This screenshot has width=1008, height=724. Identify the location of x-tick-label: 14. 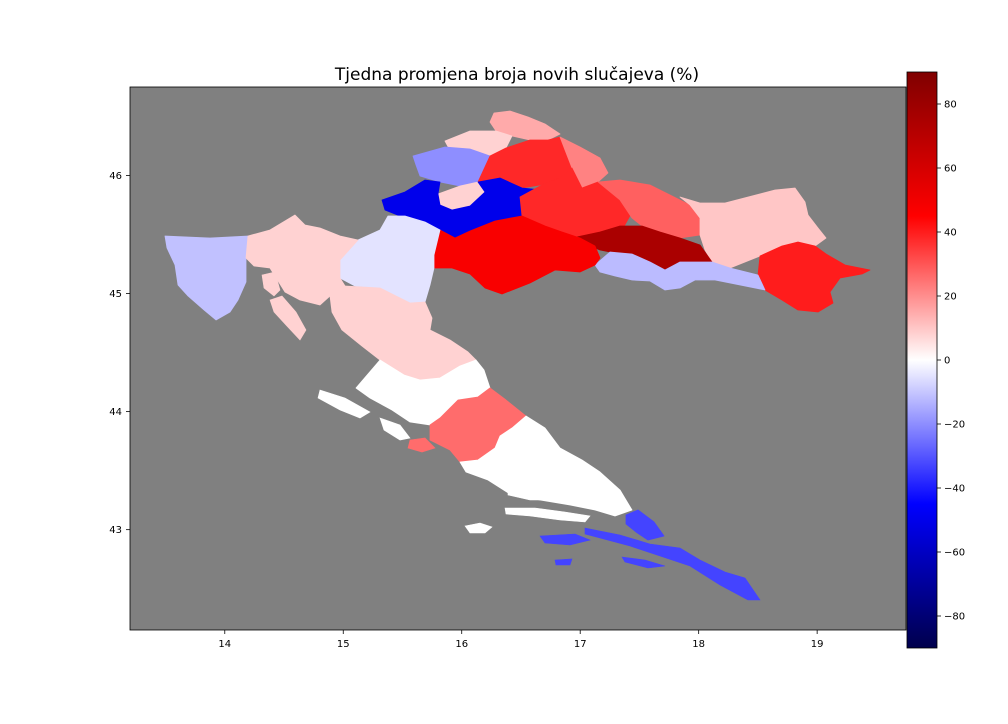
(224, 644).